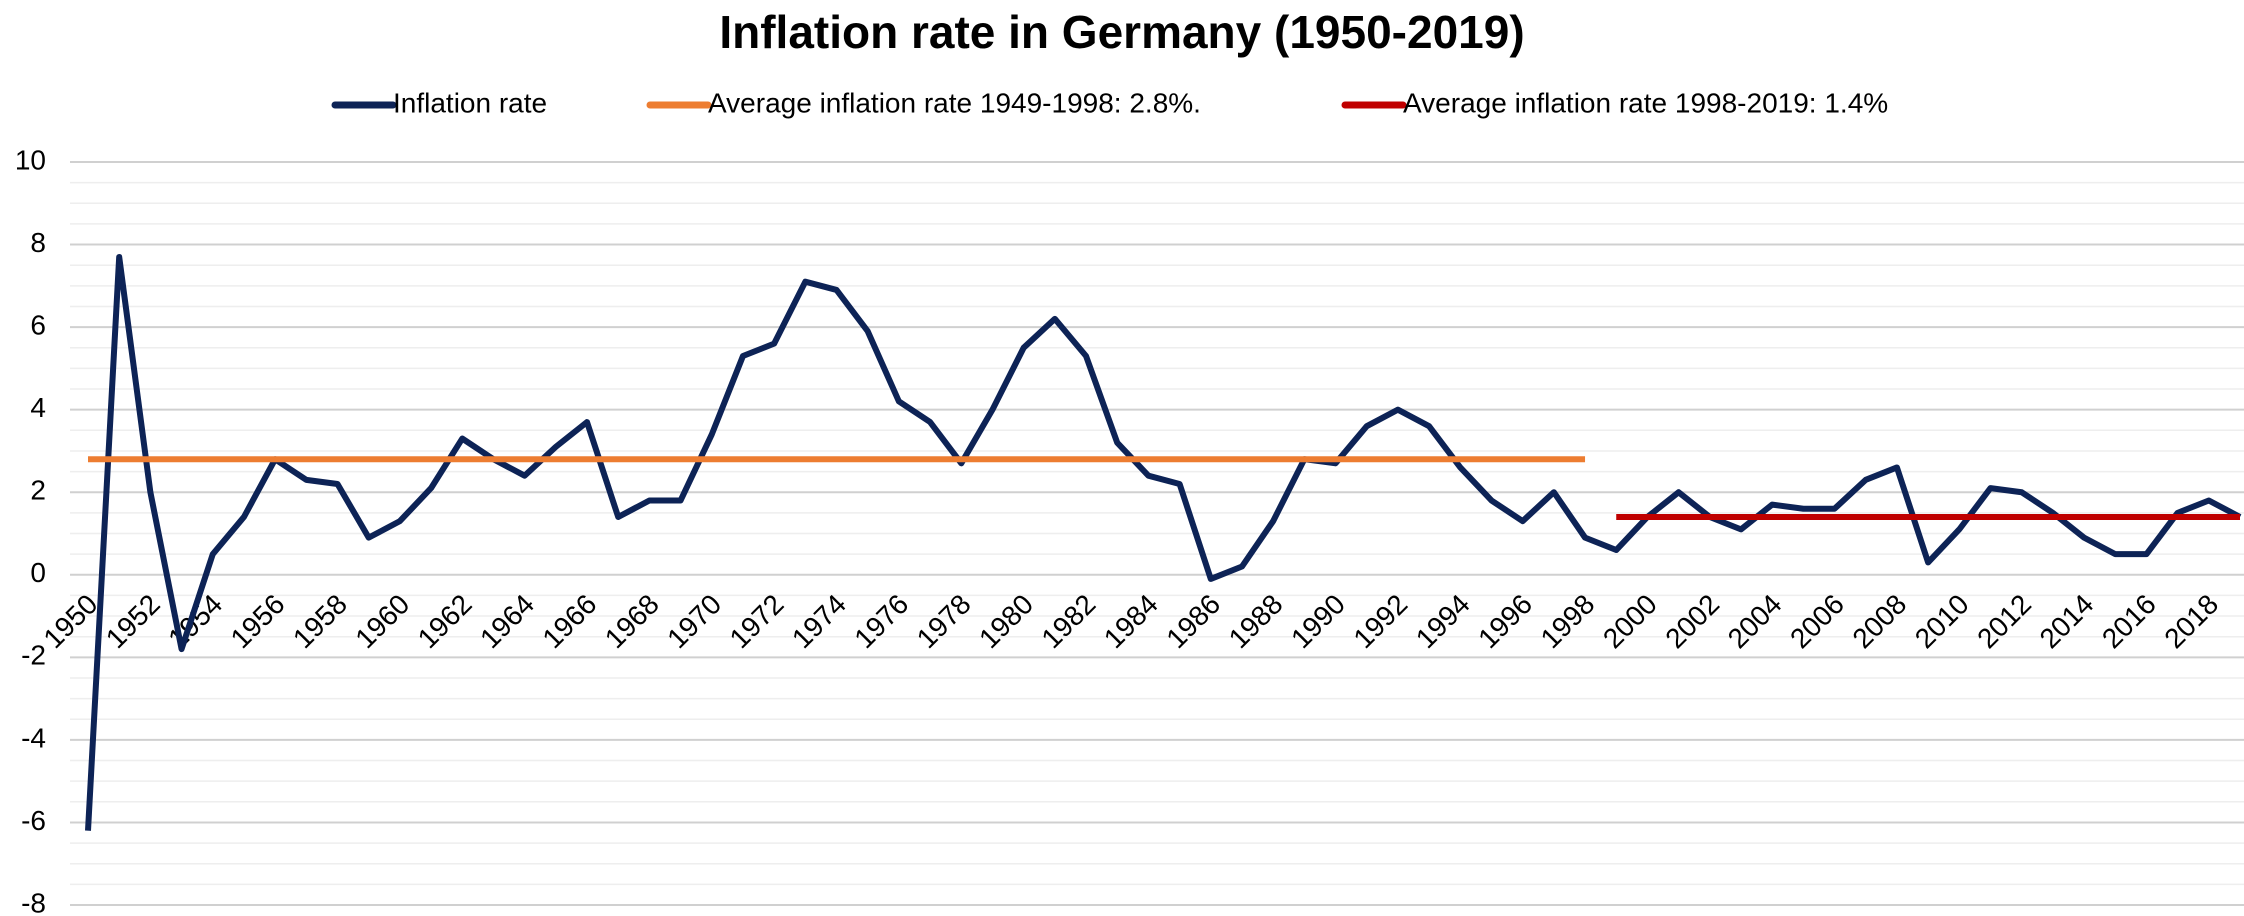 The width and height of the screenshot is (2244, 916). What do you see at coordinates (570, 621) in the screenshot?
I see `x-tick-label: 1966` at bounding box center [570, 621].